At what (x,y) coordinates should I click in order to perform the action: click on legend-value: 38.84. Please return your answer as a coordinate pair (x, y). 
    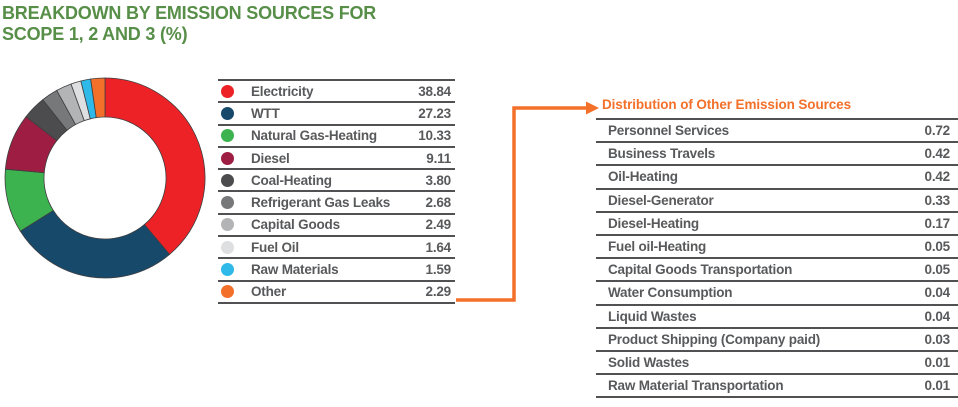
    Looking at the image, I should click on (434, 91).